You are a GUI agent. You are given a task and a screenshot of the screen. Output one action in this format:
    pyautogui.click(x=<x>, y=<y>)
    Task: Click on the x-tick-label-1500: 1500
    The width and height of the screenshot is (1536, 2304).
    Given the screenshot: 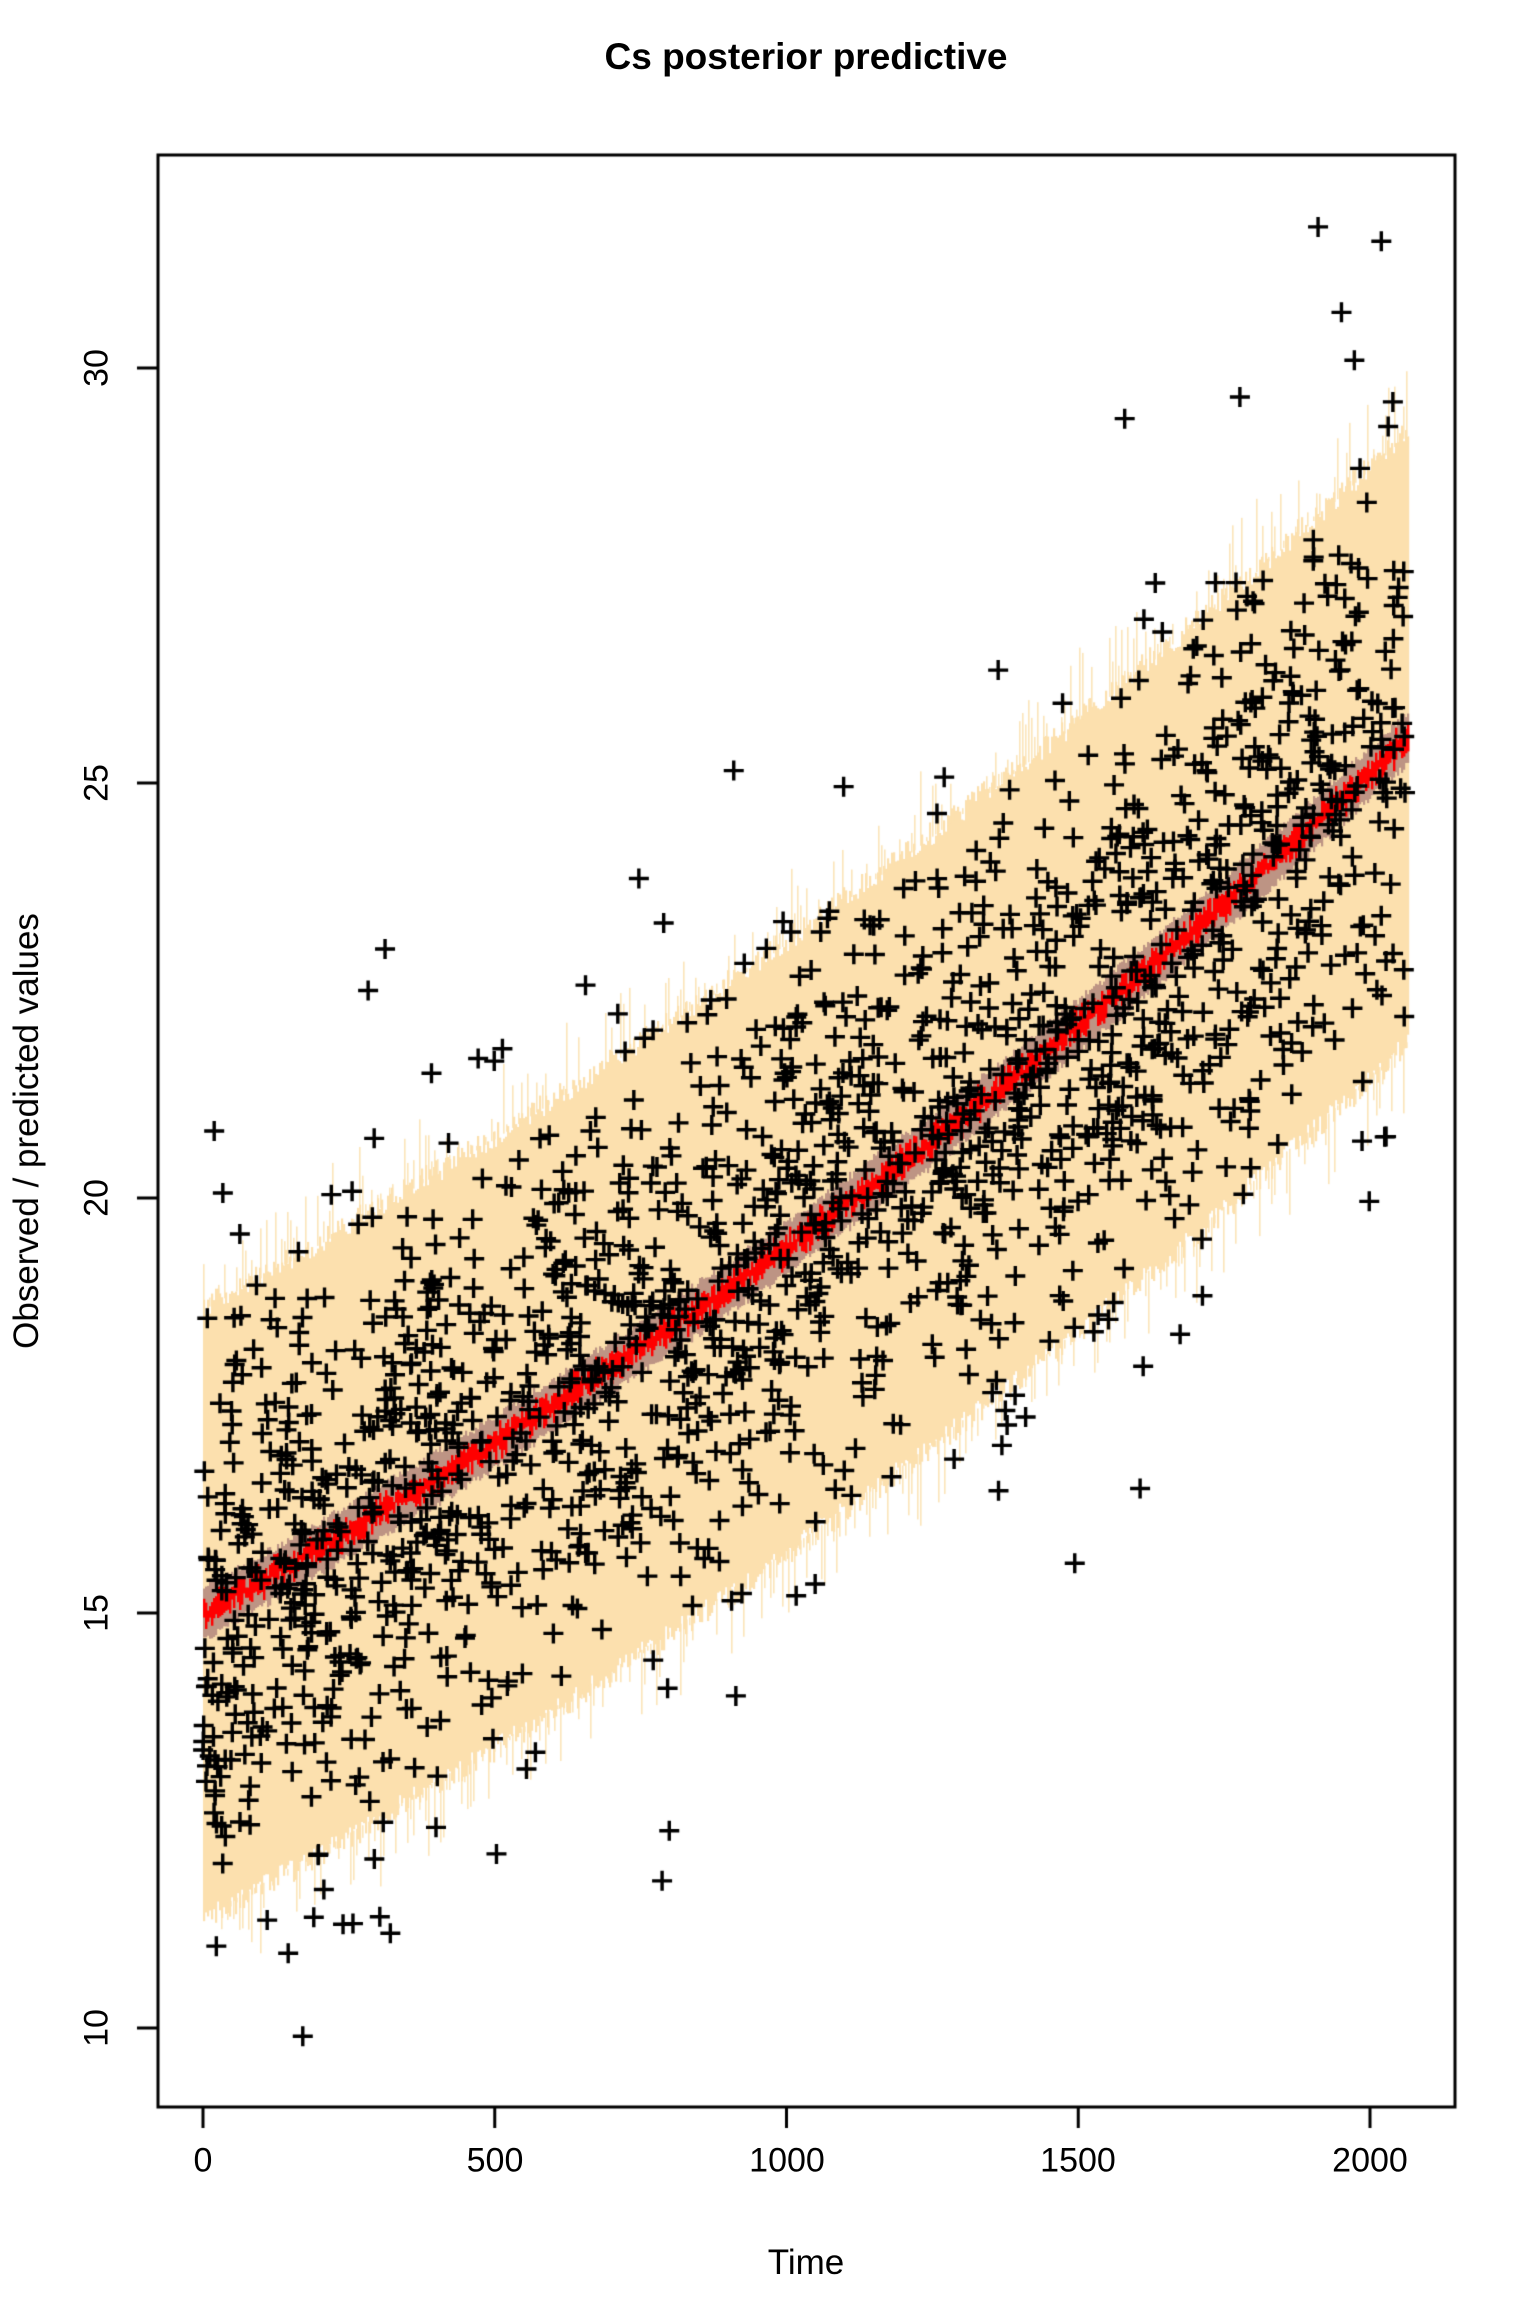 What is the action you would take?
    pyautogui.click(x=1078, y=2160)
    